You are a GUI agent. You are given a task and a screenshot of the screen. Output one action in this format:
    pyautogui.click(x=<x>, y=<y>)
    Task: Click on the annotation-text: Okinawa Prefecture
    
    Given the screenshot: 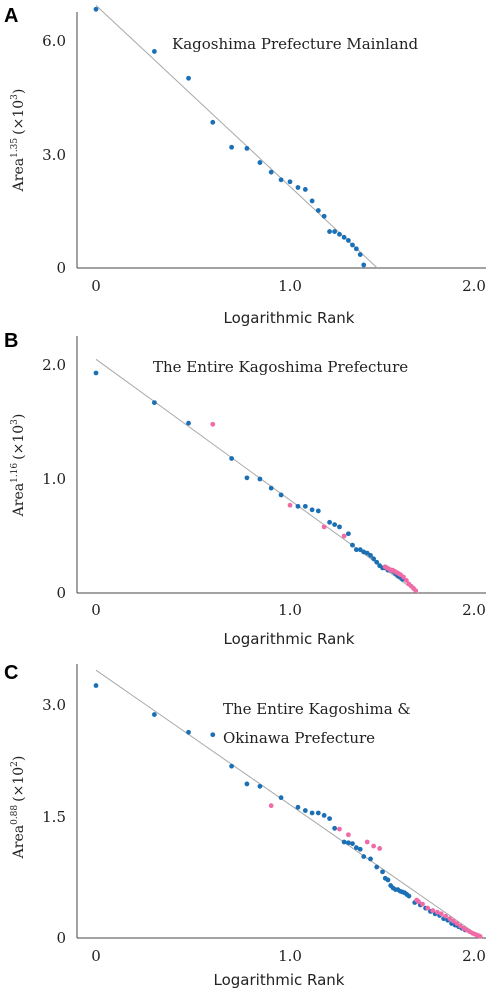 What is the action you would take?
    pyautogui.click(x=299, y=738)
    